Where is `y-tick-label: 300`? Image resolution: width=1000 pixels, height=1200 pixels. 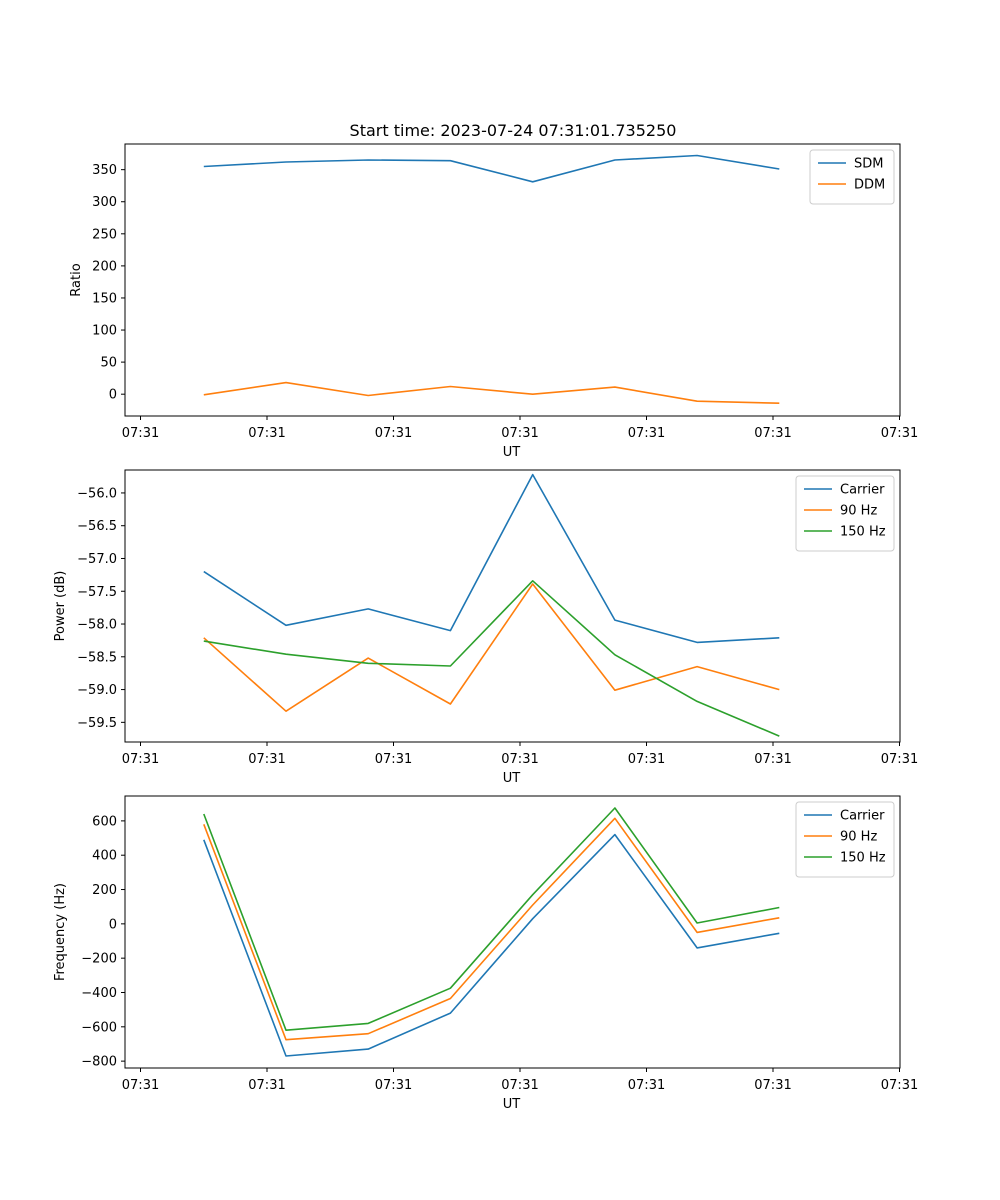 y-tick-label: 300 is located at coordinates (104, 202).